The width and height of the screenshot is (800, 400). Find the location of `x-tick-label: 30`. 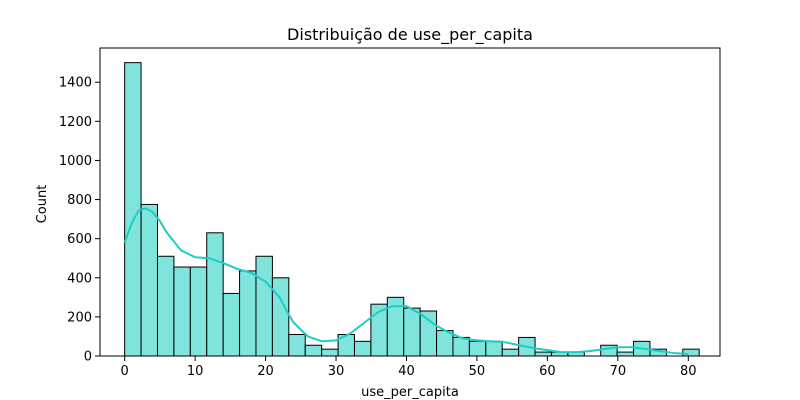

x-tick-label: 30 is located at coordinates (336, 371).